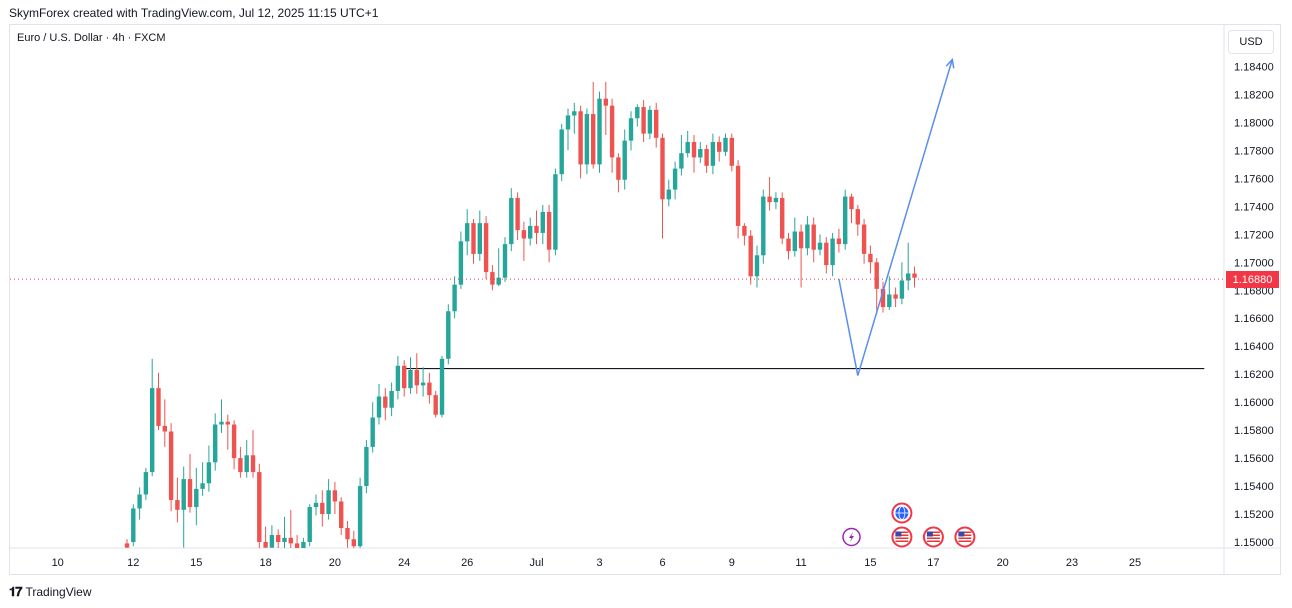 The image size is (1292, 608). Describe the element at coordinates (896, 217) in the screenshot. I see `projection-path` at that location.